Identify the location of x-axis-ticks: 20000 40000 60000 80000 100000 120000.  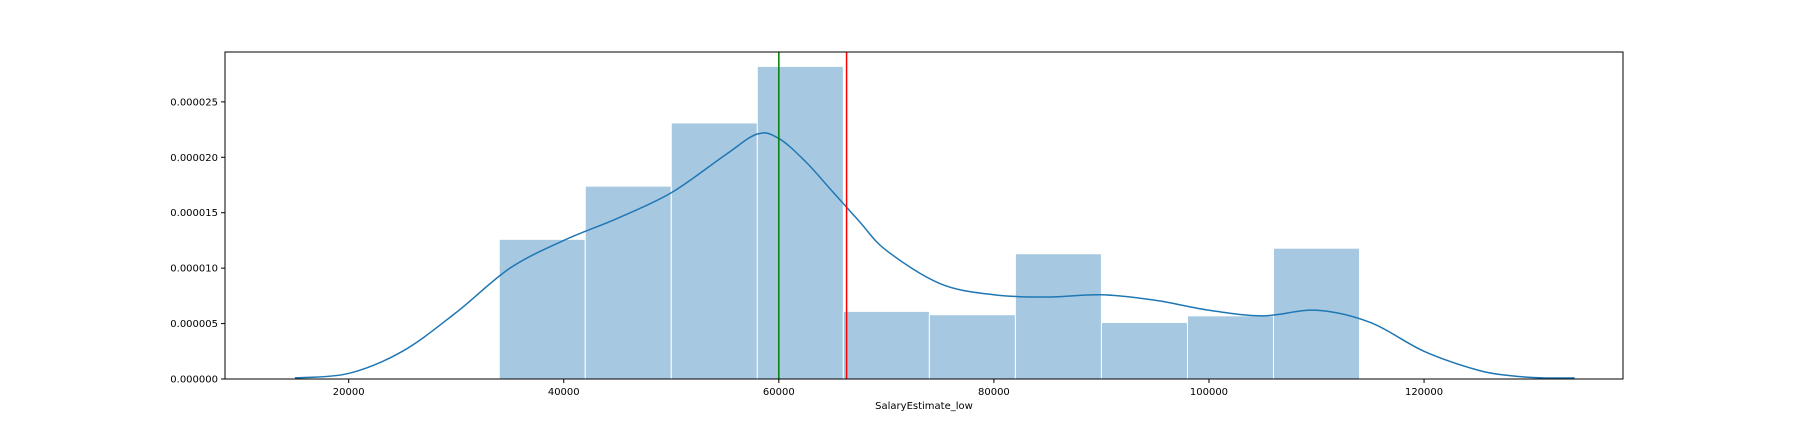
(888, 388).